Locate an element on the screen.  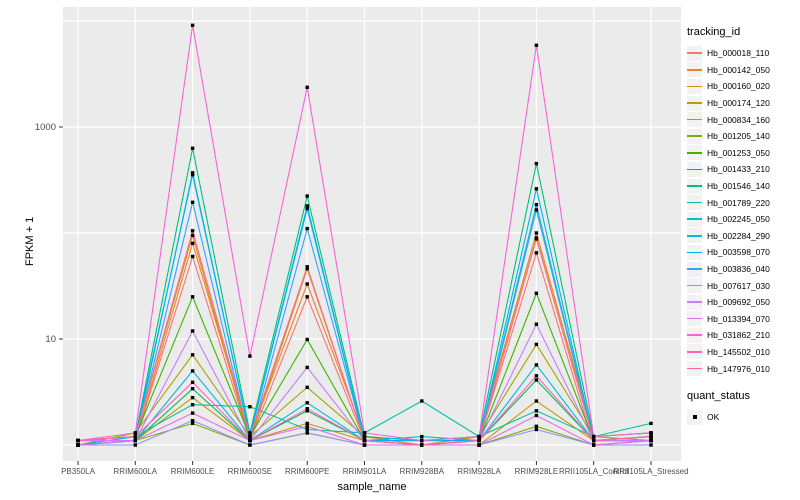
legend-item-label: Hb_007617_030 is located at coordinates (738, 285).